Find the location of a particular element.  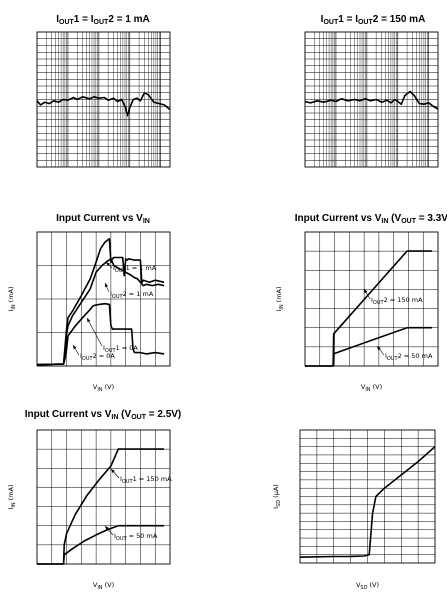

chart-title-part: = 3.3V) is located at coordinates (431, 218).